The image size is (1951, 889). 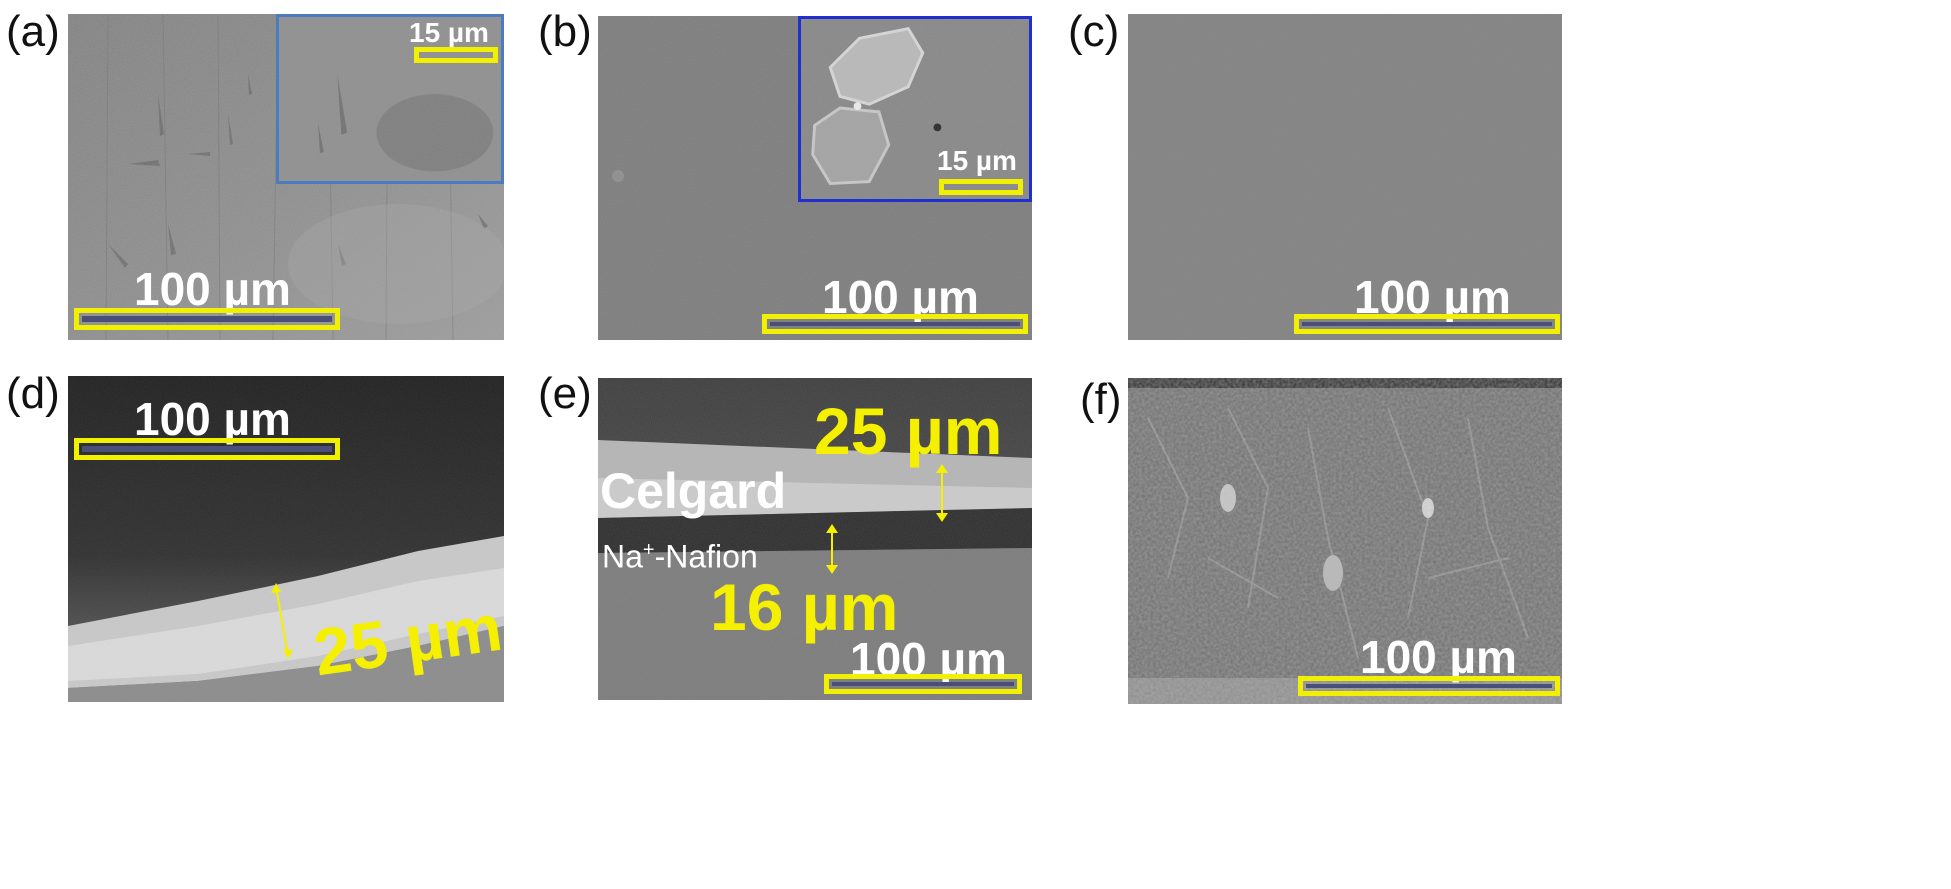 What do you see at coordinates (706, 556) in the screenshot?
I see `nafion-suffix: -Nafion` at bounding box center [706, 556].